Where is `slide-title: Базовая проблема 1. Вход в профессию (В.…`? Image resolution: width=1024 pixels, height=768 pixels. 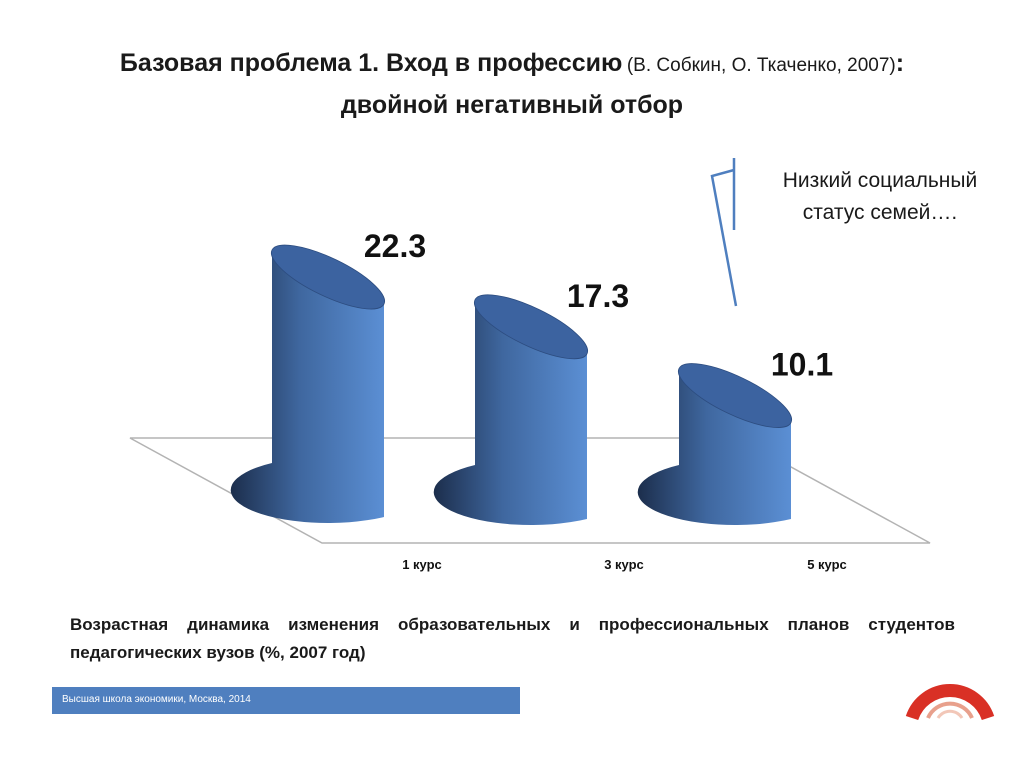
slide-title: Базовая проблема 1. Вход в профессию (В.… is located at coordinates (512, 84).